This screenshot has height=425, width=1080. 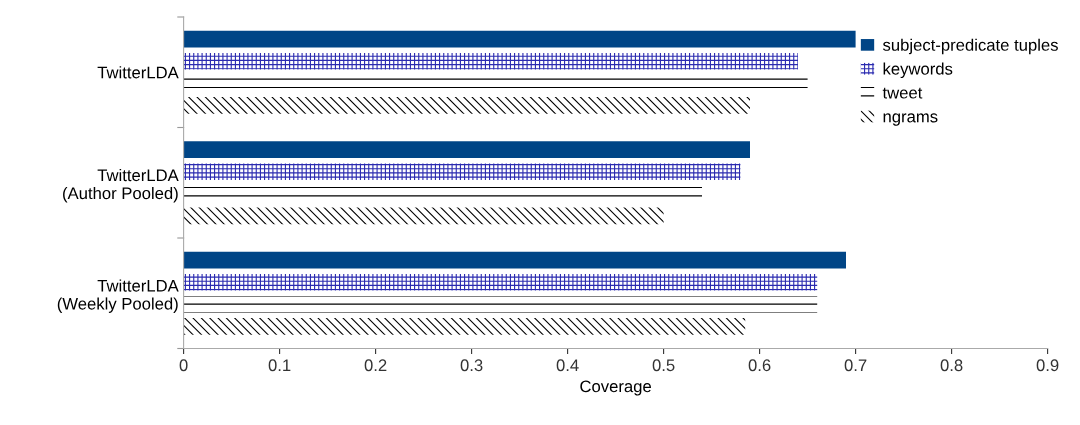 What do you see at coordinates (567, 365) in the screenshot?
I see `x-tick-label: 0.4` at bounding box center [567, 365].